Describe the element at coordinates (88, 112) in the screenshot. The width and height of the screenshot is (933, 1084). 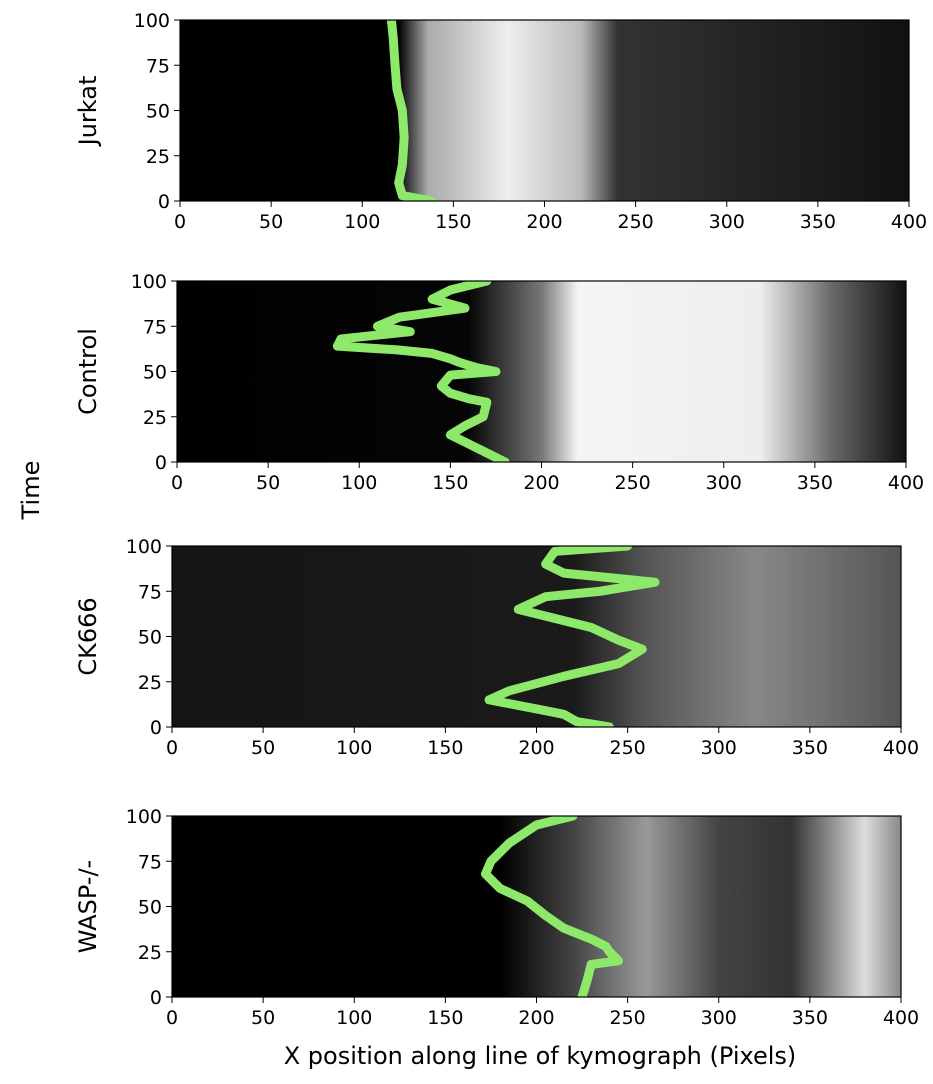
I see `y-axis-label: Jurkat` at that location.